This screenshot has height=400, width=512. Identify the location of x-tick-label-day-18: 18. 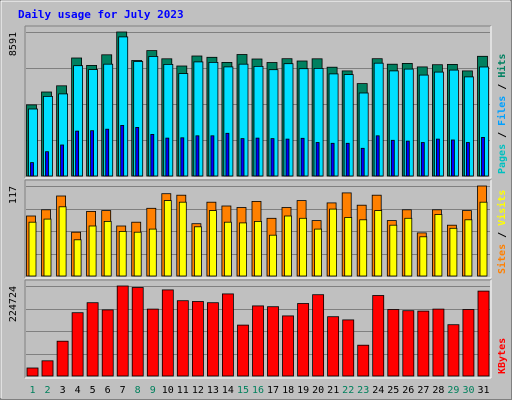
(288, 390).